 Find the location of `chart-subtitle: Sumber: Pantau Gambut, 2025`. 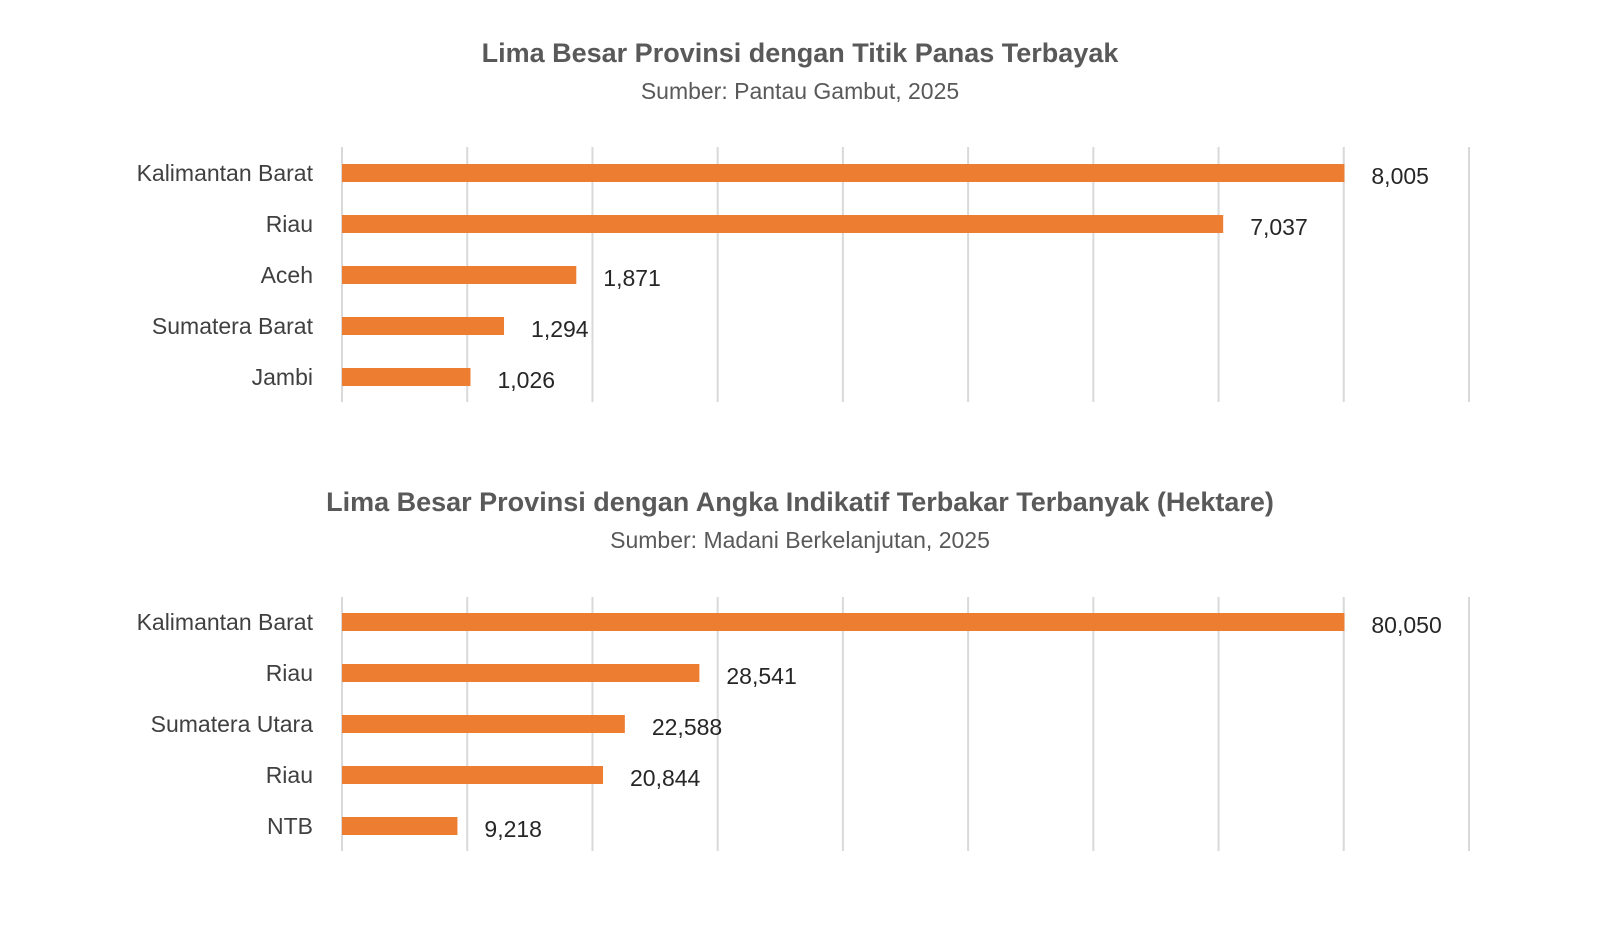

chart-subtitle: Sumber: Pantau Gambut, 2025 is located at coordinates (800, 91).